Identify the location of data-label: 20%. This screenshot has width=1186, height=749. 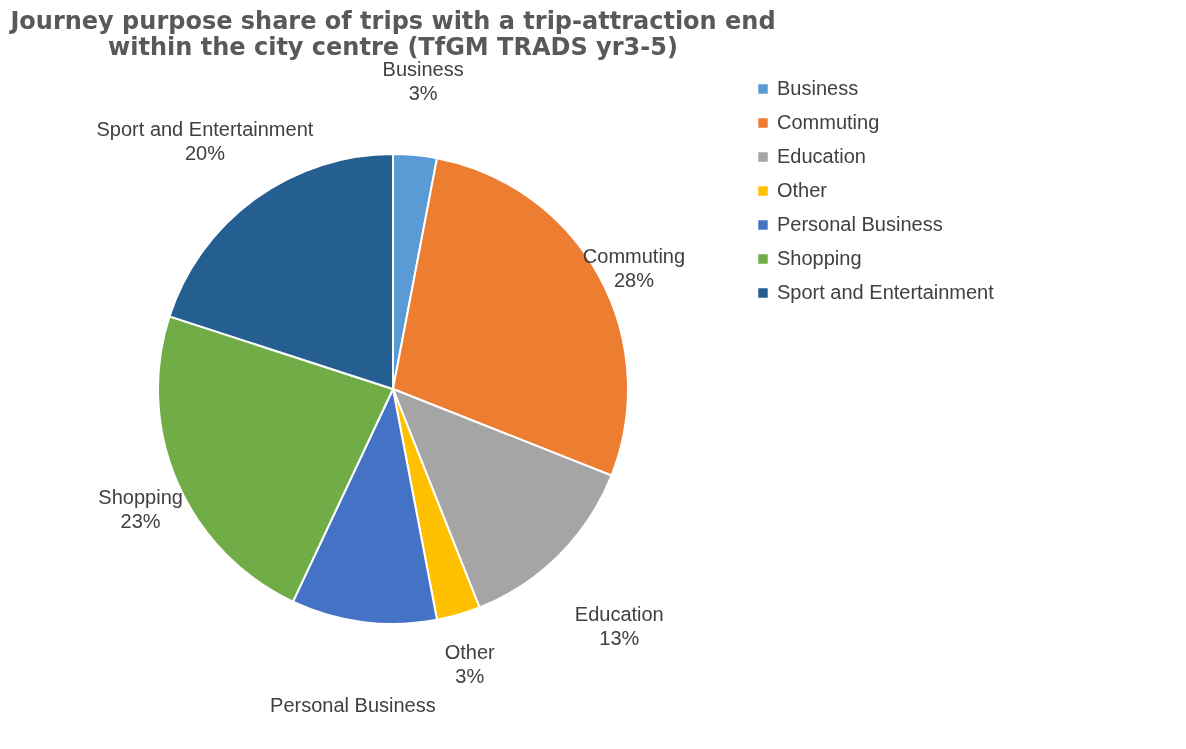
(205, 153).